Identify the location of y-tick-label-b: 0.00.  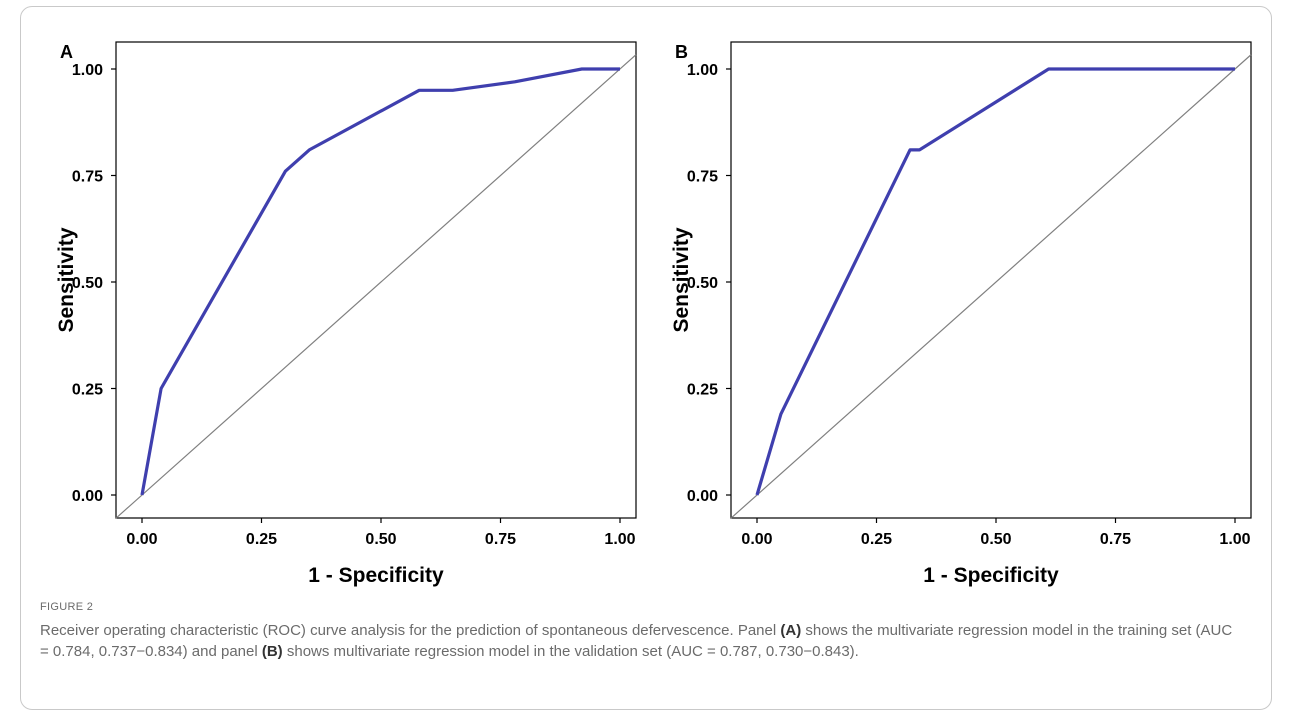
(702, 496).